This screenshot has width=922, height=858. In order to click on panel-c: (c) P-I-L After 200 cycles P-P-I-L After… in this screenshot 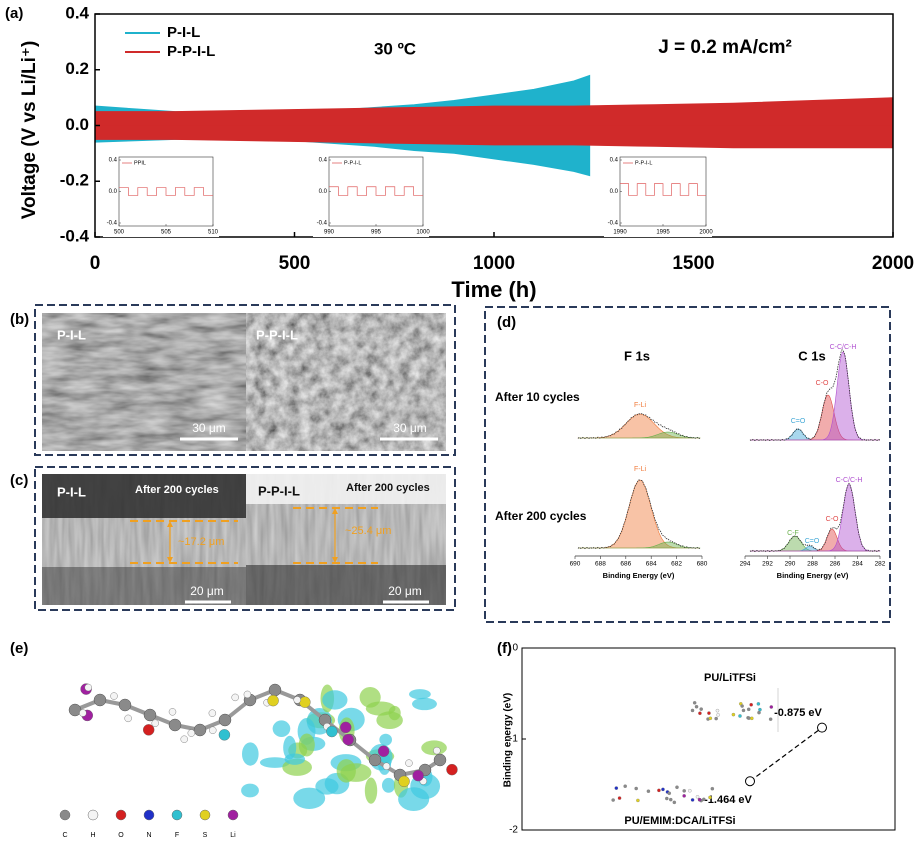, I will do `click(233, 538)`.